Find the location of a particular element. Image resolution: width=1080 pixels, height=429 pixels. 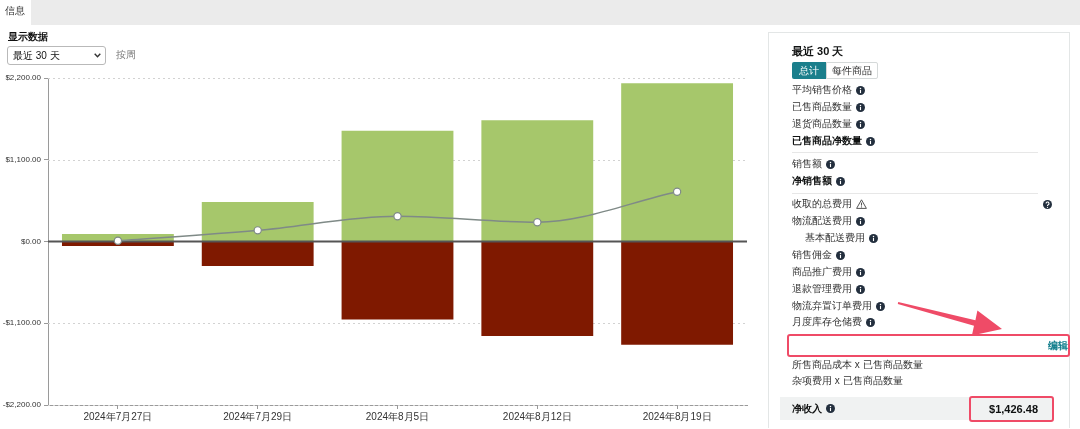

text: 按周 is located at coordinates (126, 55).